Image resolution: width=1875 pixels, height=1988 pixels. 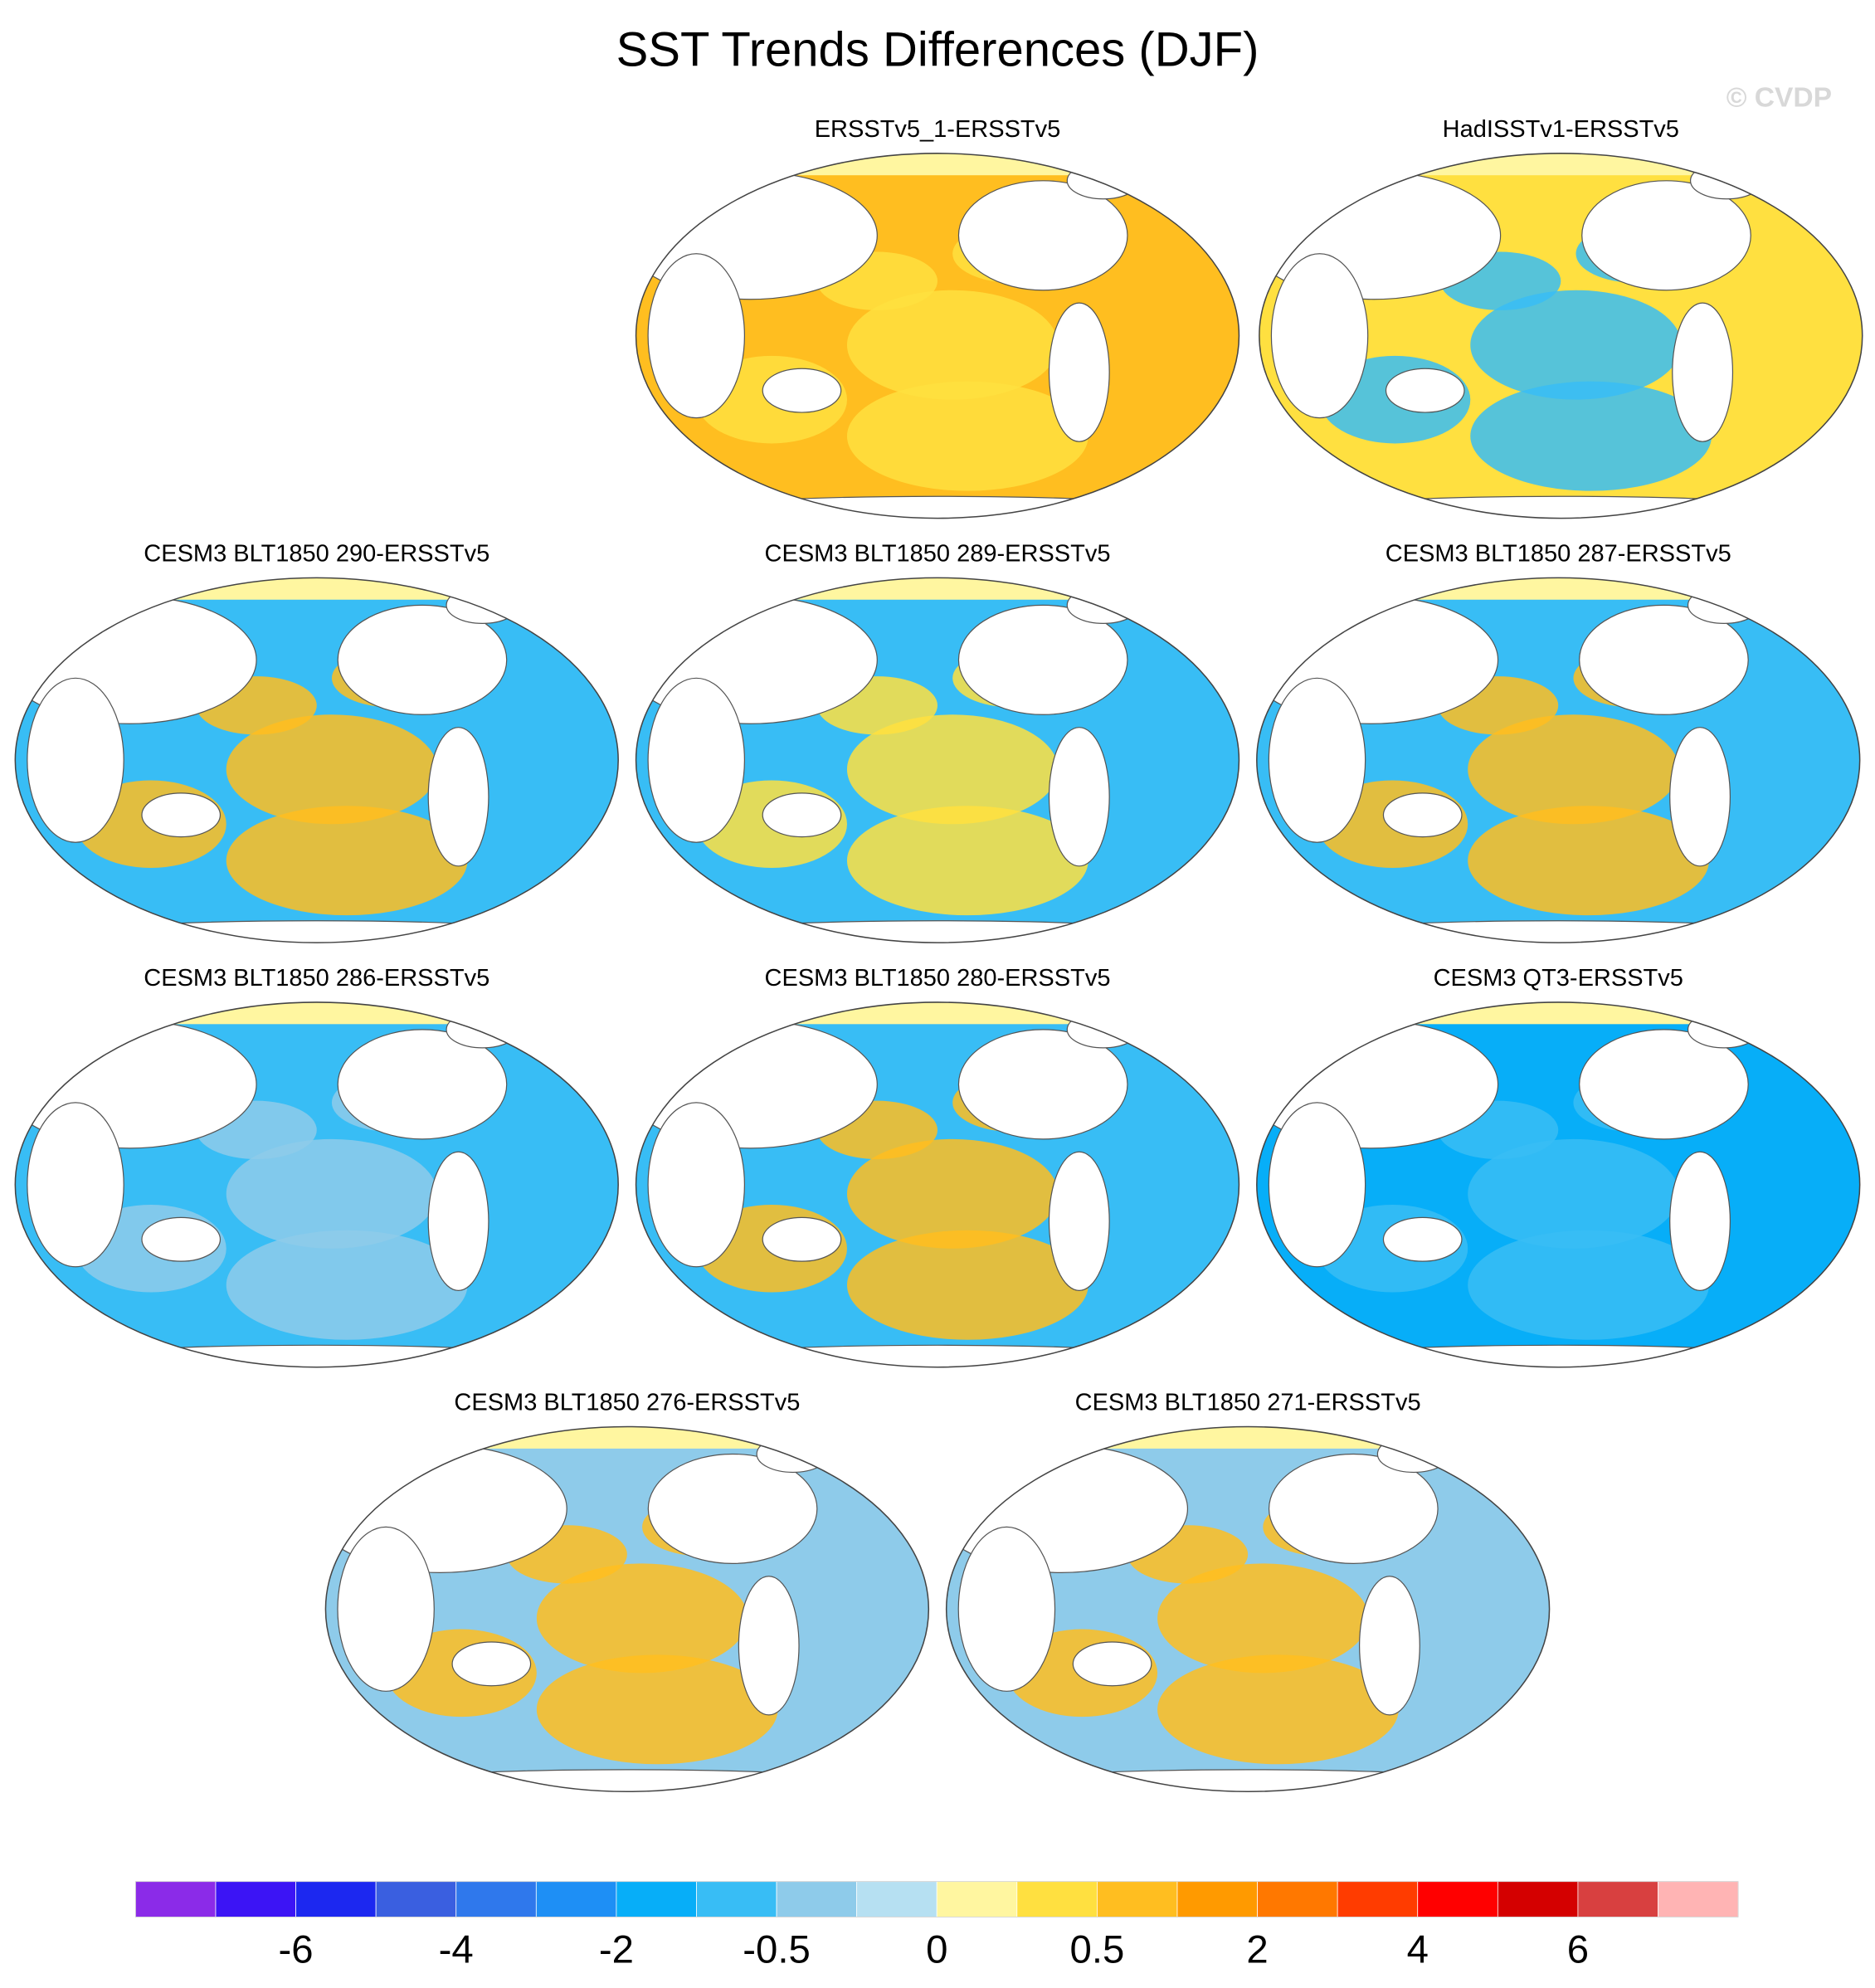 What do you see at coordinates (296, 1949) in the screenshot?
I see `colorbar-label: -6` at bounding box center [296, 1949].